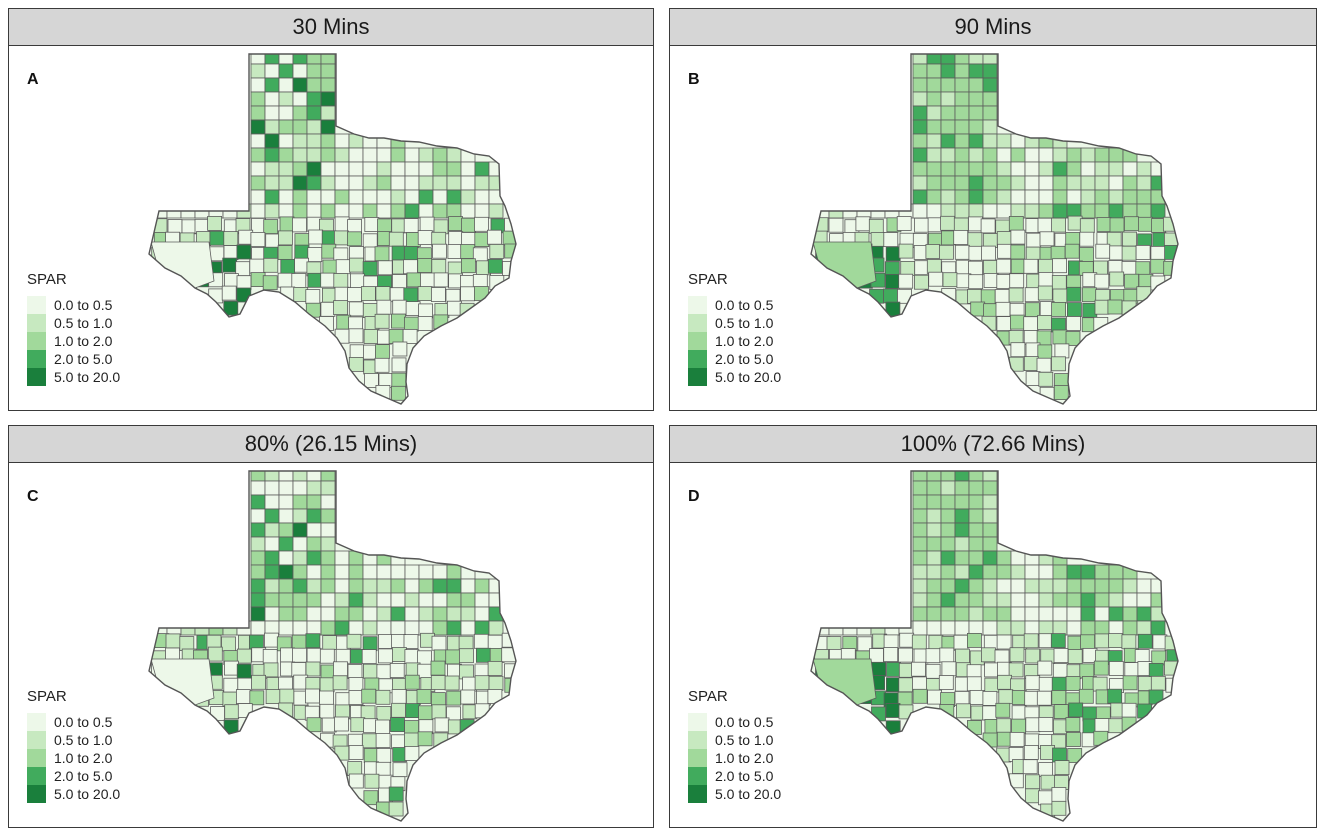 The width and height of the screenshot is (1325, 834). I want to click on legend-label: 0.5 to 1.0, so click(83, 740).